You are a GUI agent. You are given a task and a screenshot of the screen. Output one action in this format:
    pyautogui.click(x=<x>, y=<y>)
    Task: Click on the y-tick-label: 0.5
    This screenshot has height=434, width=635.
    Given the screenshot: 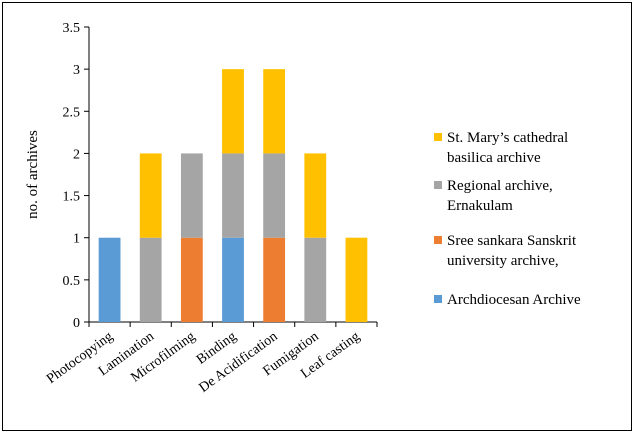 What is the action you would take?
    pyautogui.click(x=72, y=281)
    